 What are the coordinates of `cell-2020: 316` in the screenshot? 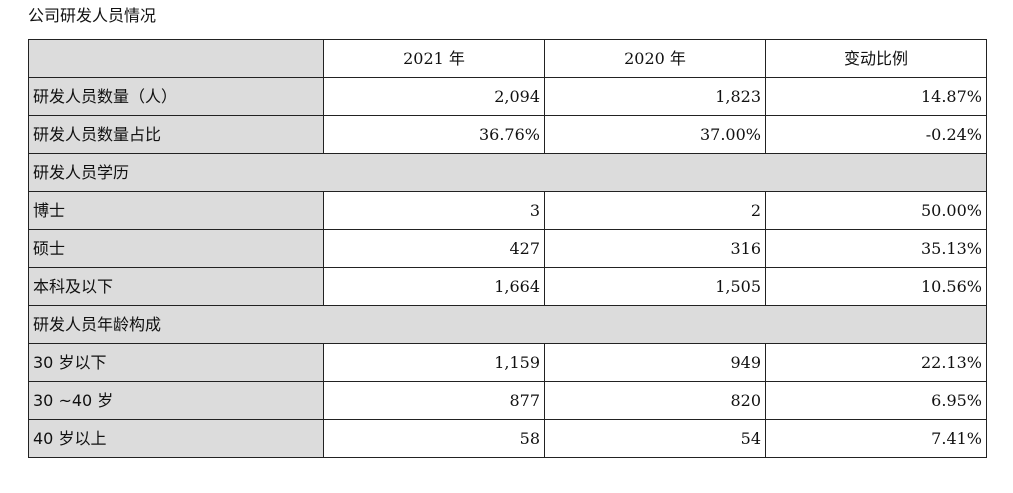 It's located at (655, 248).